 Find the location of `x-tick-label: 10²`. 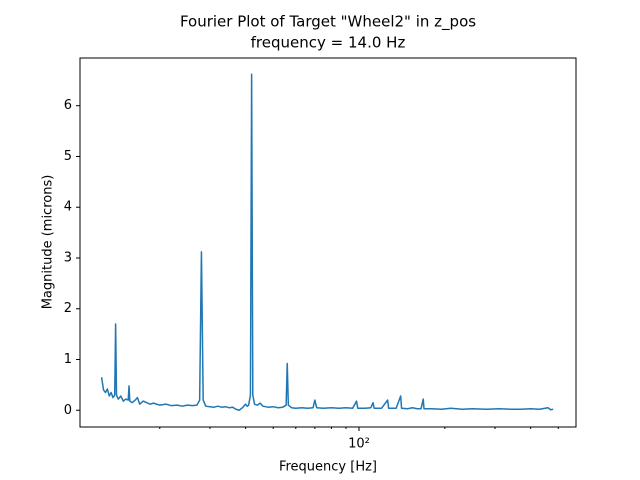

x-tick-label: 10² is located at coordinates (359, 444).